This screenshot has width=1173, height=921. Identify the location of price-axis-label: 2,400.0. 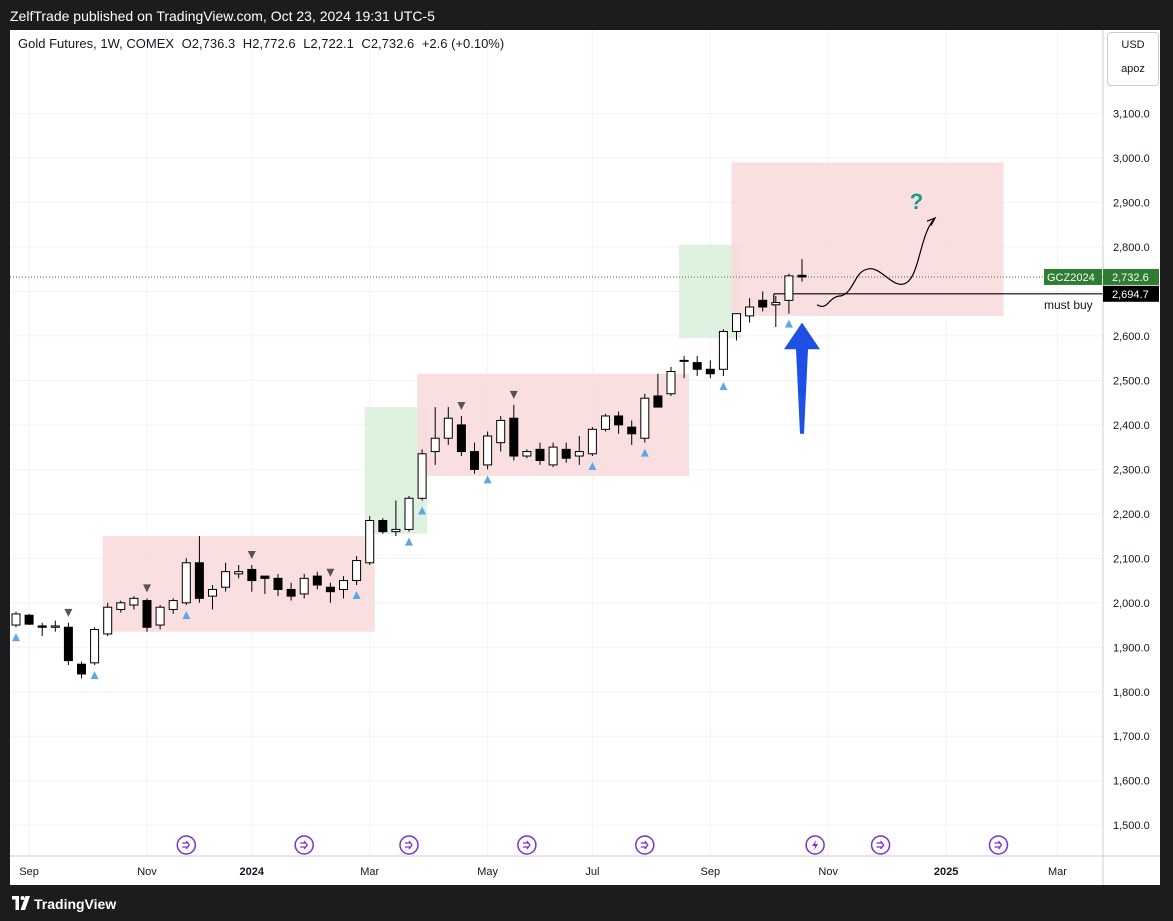
(1131, 426).